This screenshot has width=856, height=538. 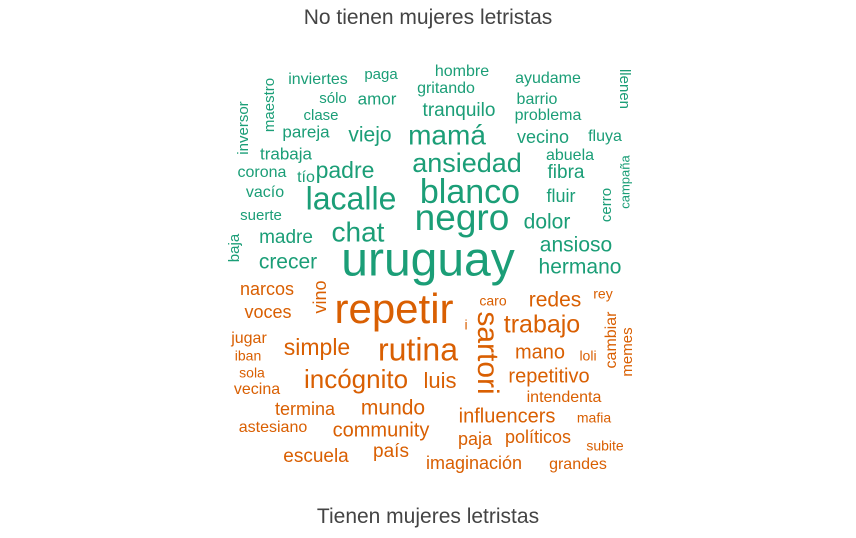 I want to click on word-top-22: hombre, so click(x=462, y=71).